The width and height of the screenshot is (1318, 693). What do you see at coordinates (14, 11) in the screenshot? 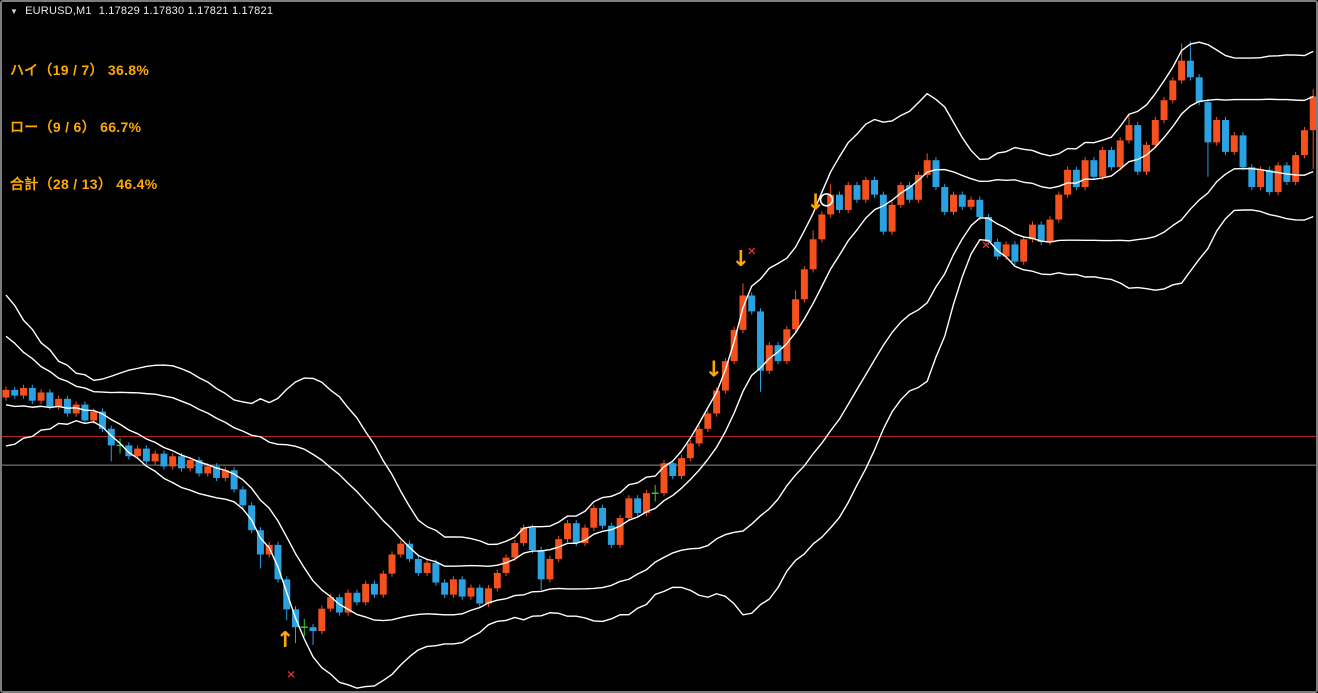
I see `chart-menu-icon: ▼` at bounding box center [14, 11].